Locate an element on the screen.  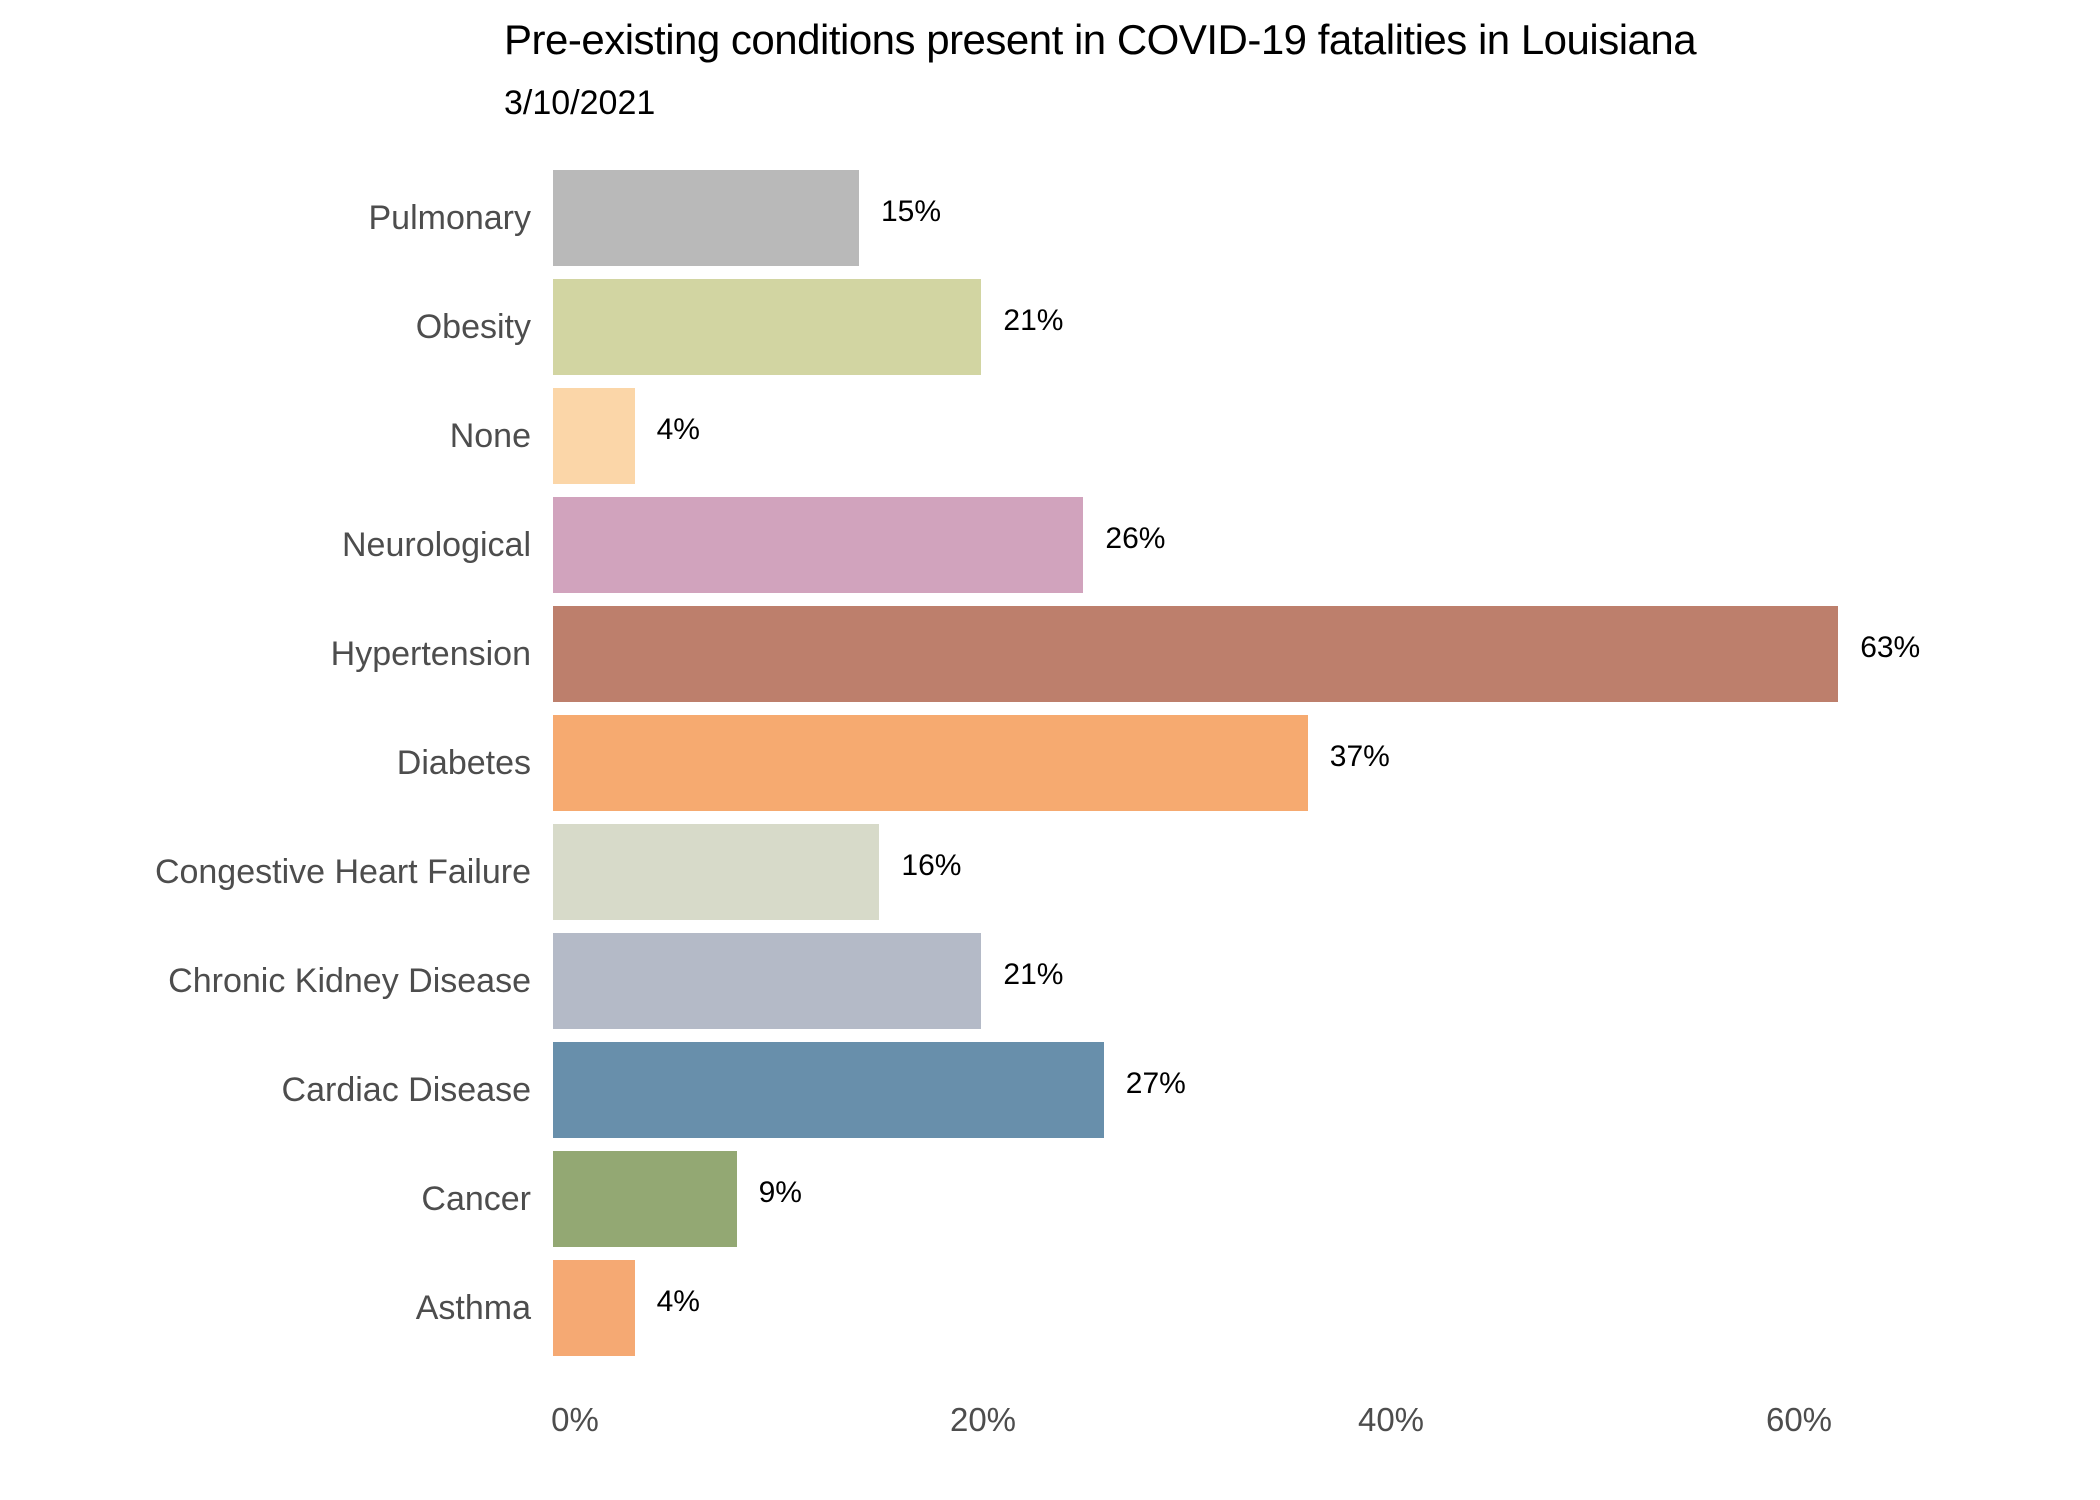
chart-subtitle: 3/10/2021 is located at coordinates (580, 103).